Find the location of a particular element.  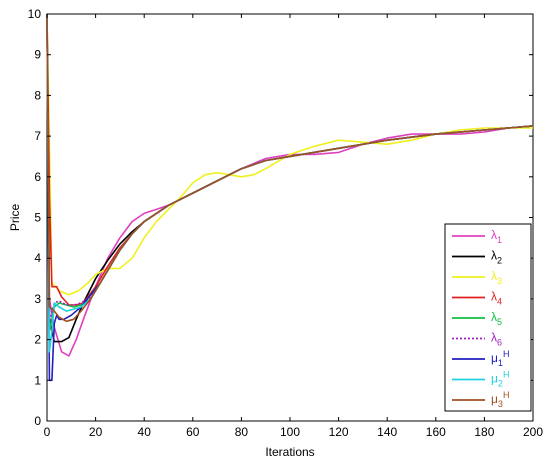

legend-label-4: λ4 is located at coordinates (496, 298).